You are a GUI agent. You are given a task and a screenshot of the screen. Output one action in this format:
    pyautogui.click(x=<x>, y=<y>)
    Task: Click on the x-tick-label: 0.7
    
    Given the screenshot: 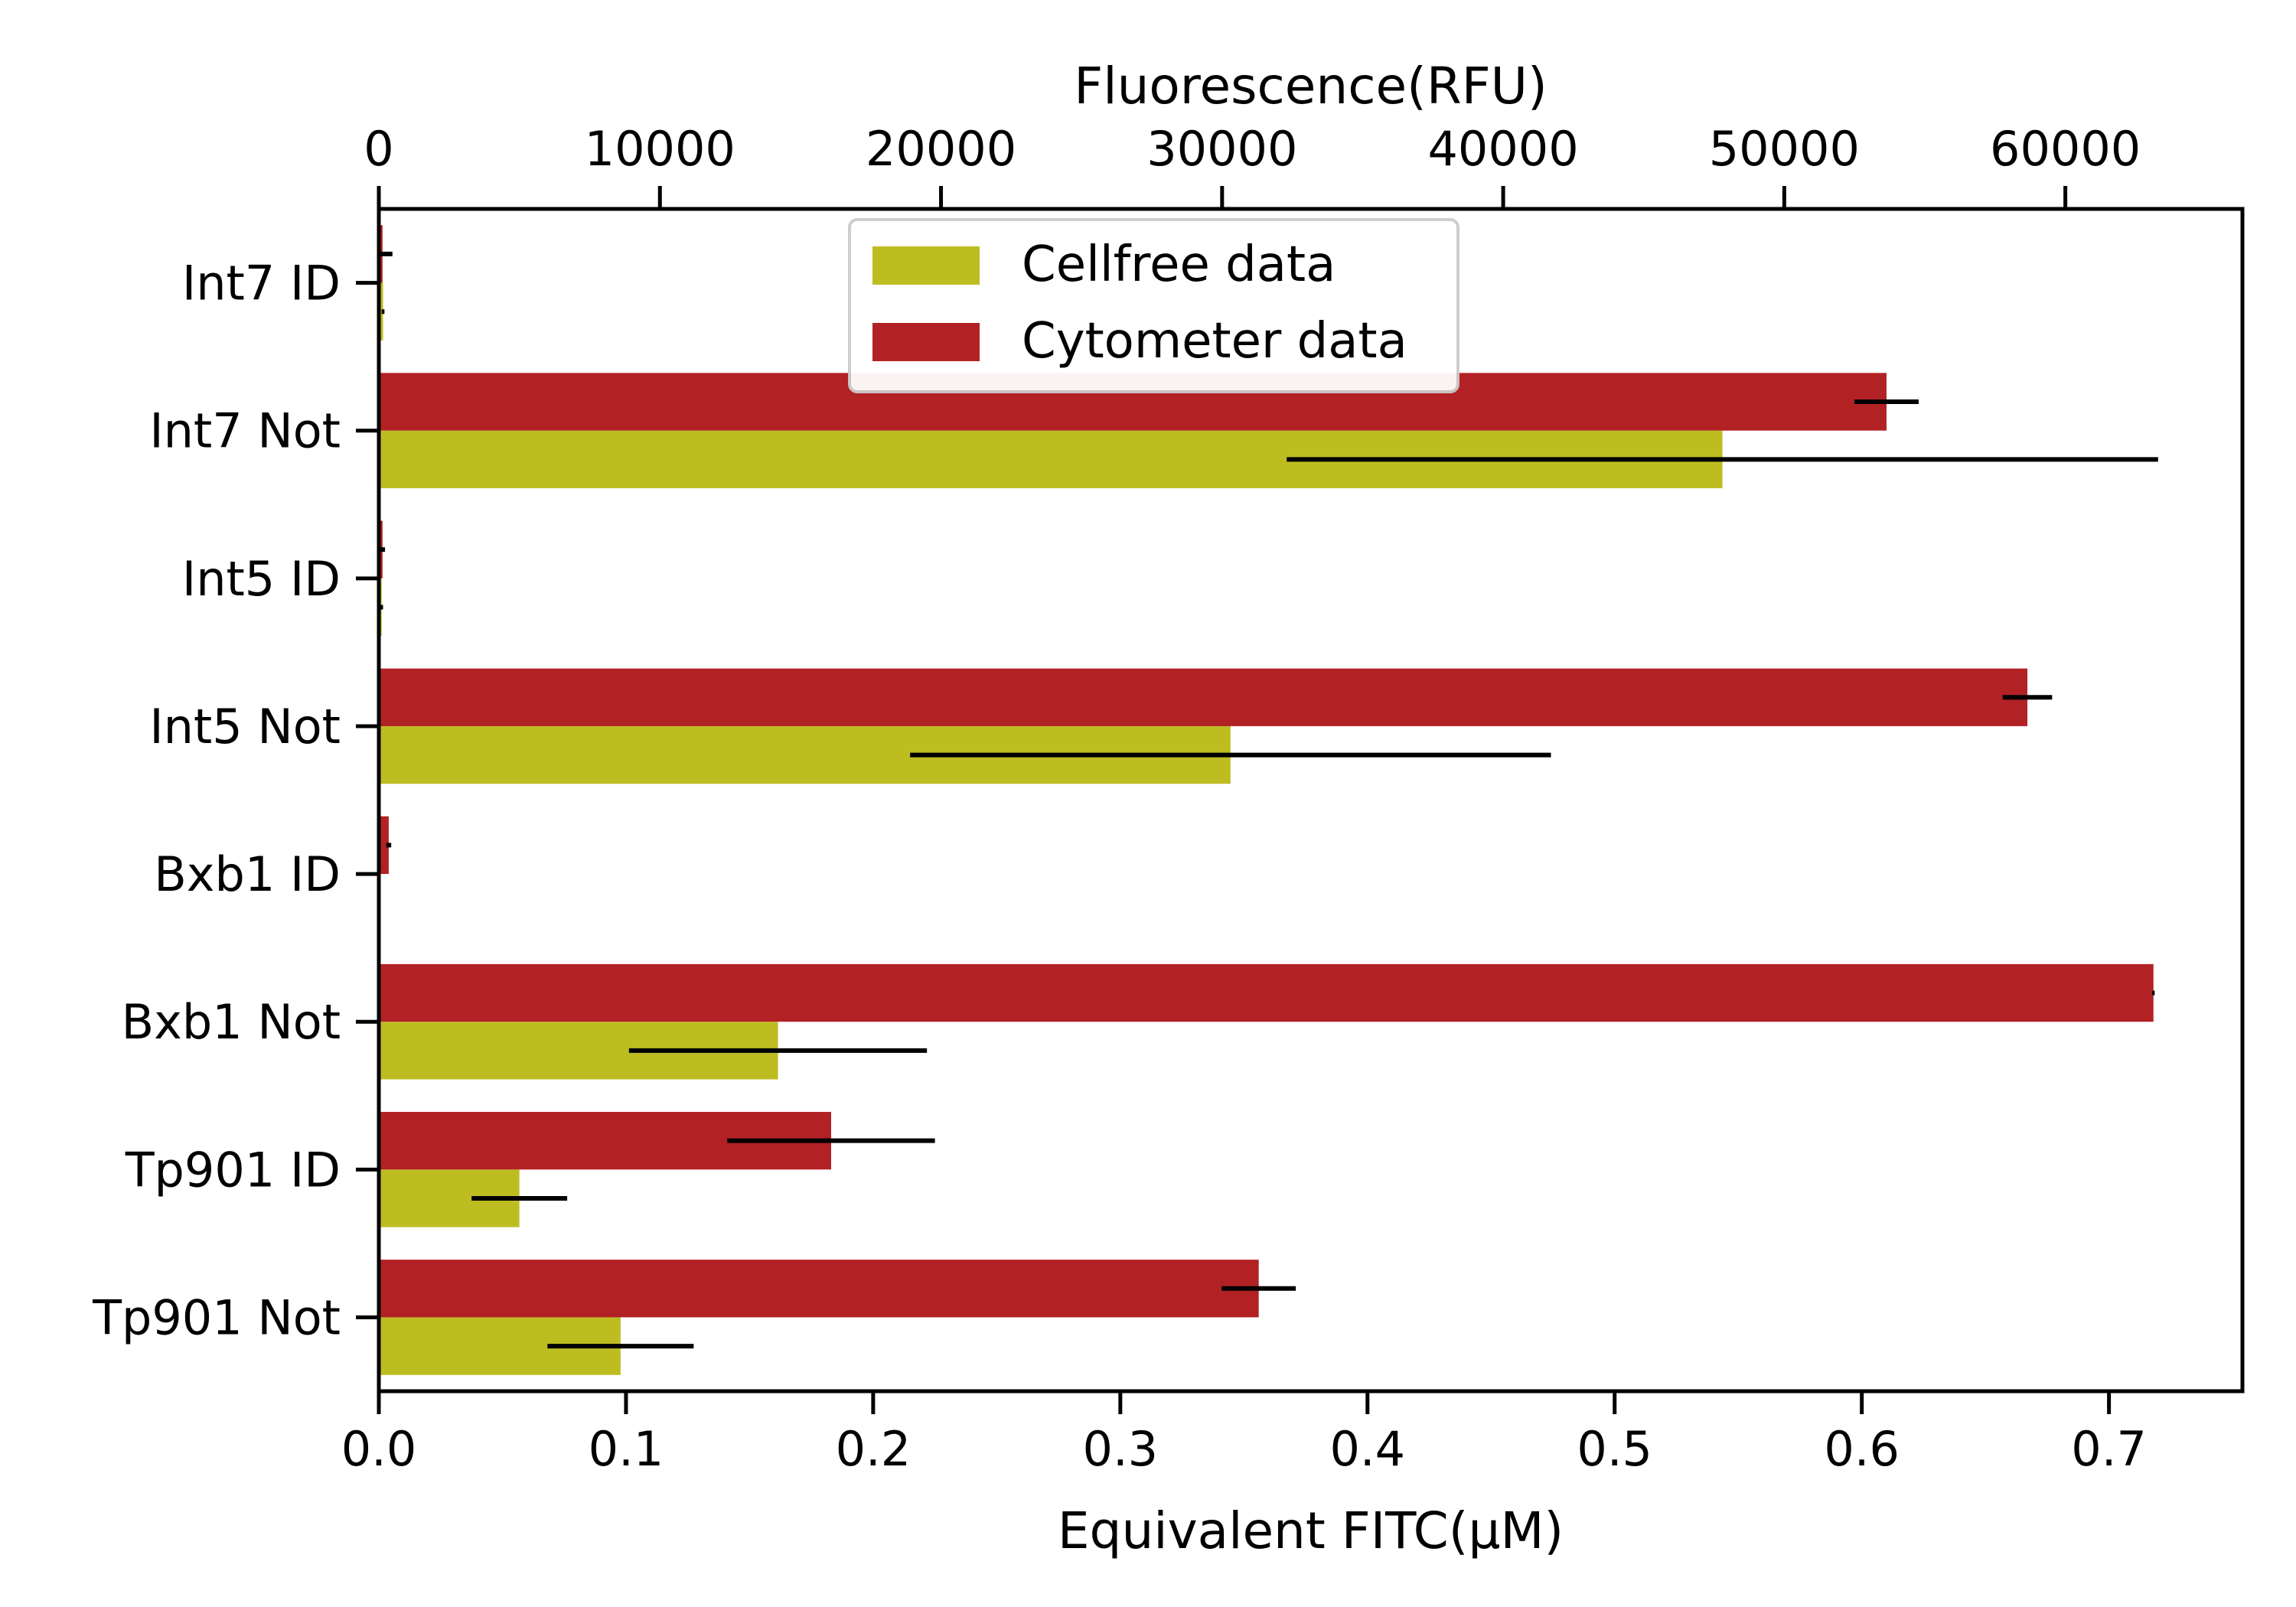 What is the action you would take?
    pyautogui.click(x=2109, y=1449)
    